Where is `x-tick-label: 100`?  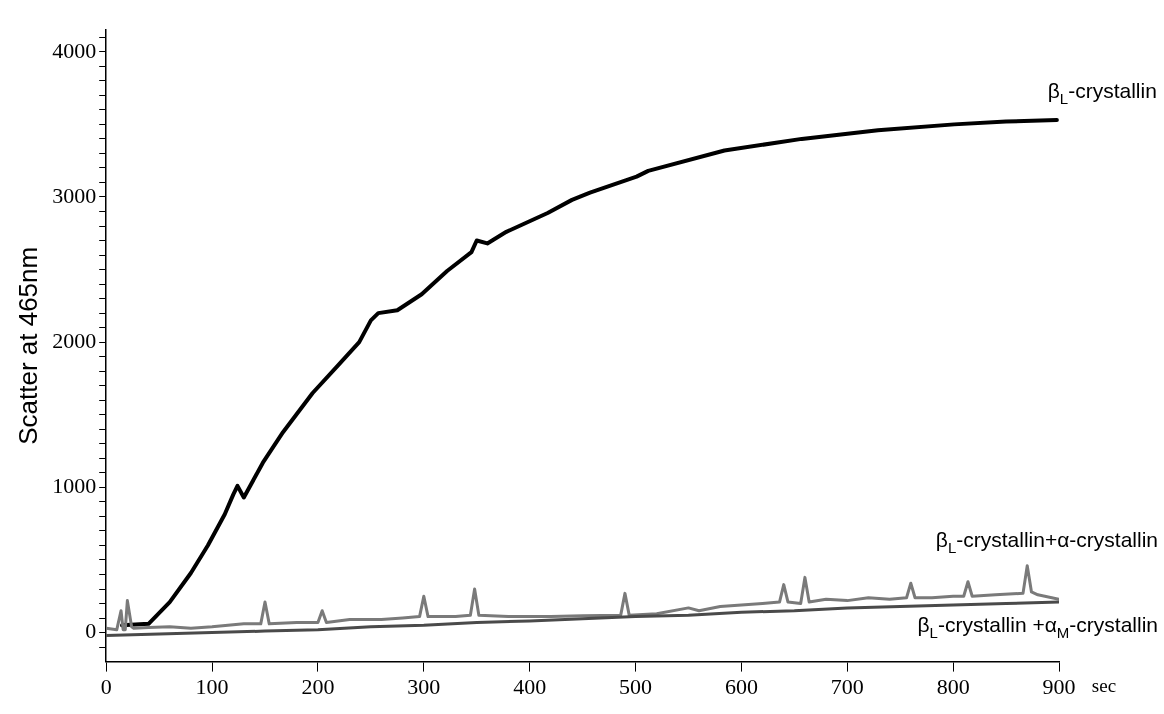
x-tick-label: 100 is located at coordinates (212, 686).